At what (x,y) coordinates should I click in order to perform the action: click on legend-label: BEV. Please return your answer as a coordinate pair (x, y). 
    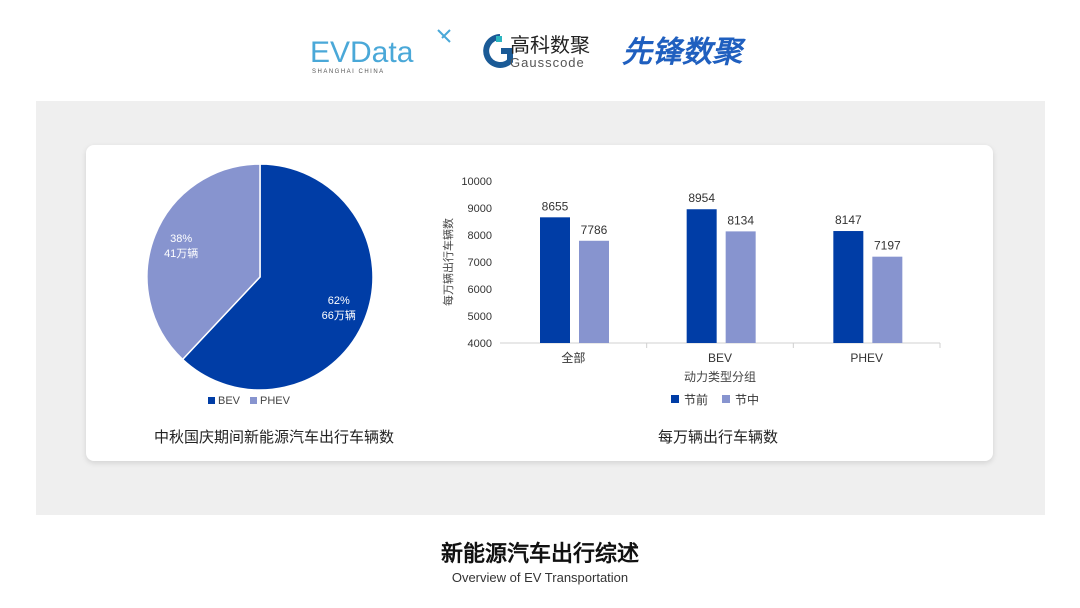
    Looking at the image, I should click on (229, 401).